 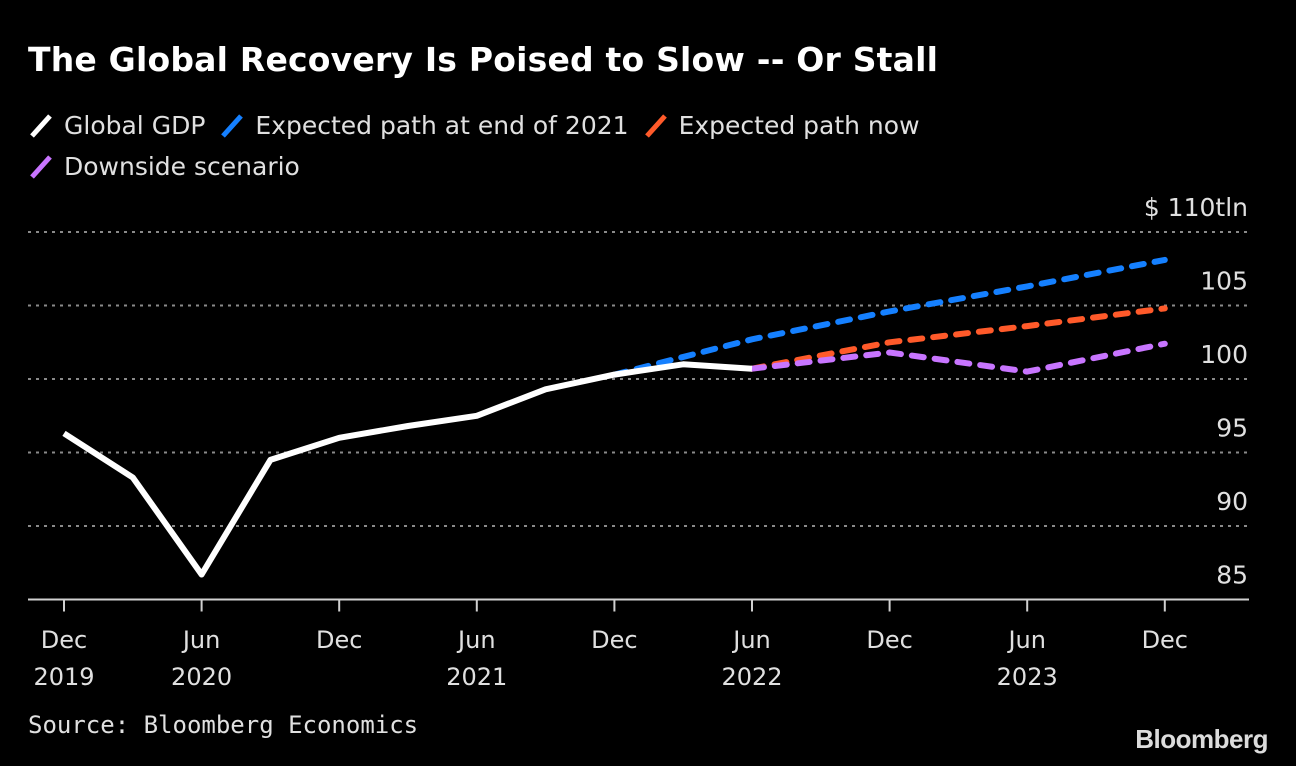 I want to click on legend-label: Downside scenario, so click(x=182, y=166).